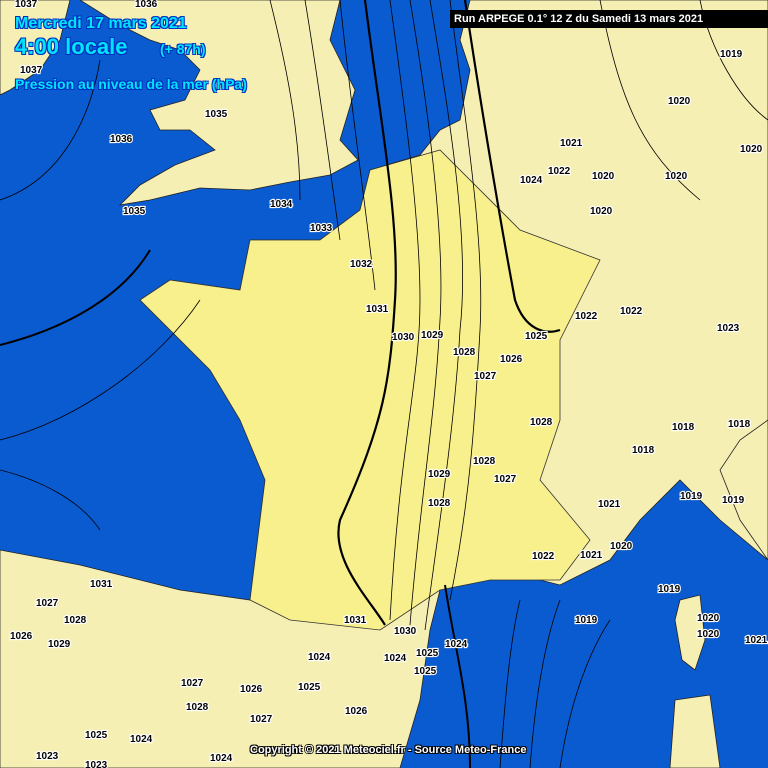  What do you see at coordinates (695, 731) in the screenshot?
I see `sardinia` at bounding box center [695, 731].